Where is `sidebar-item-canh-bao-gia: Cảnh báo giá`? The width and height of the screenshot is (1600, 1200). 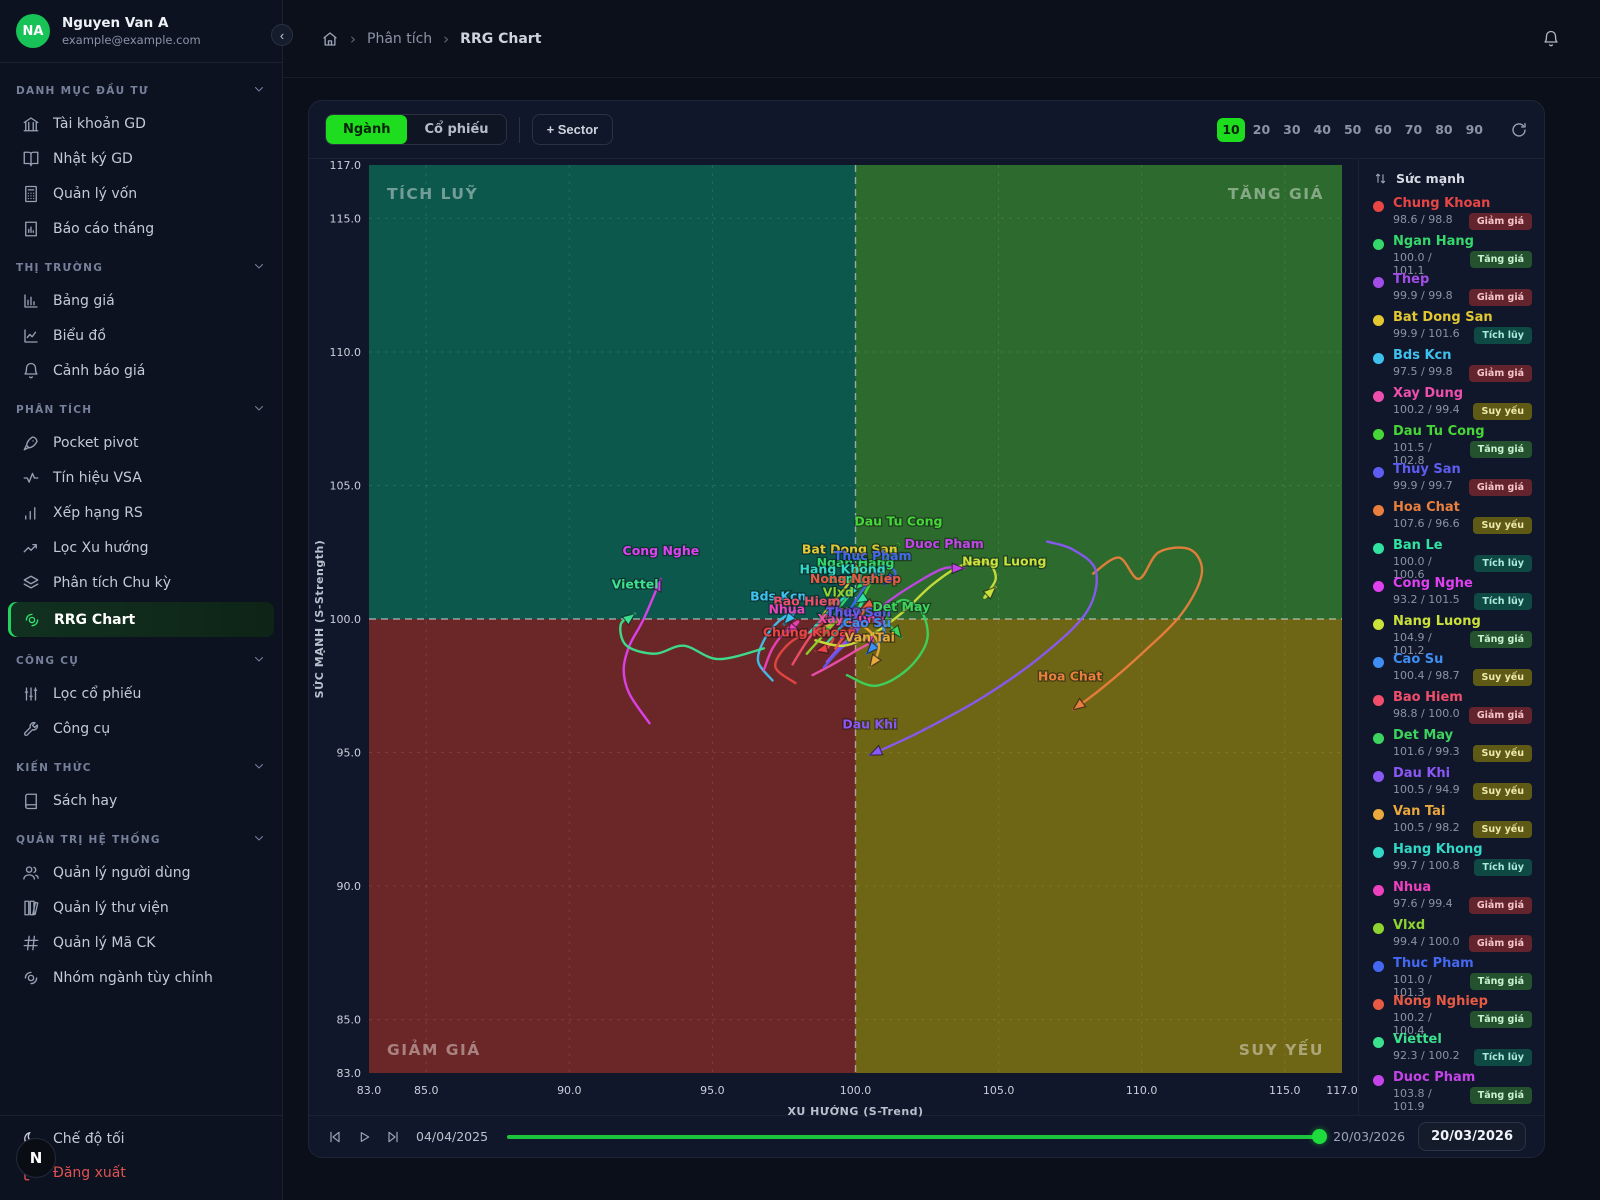 sidebar-item-canh-bao-gia: Cảnh báo giá is located at coordinates (141, 370).